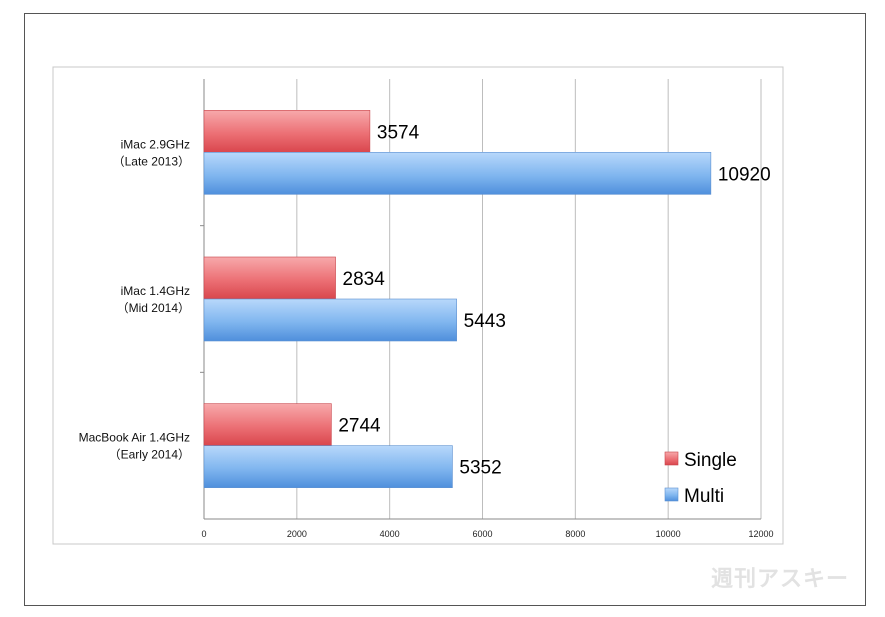 This screenshot has height=617, width=885. What do you see at coordinates (151, 152) in the screenshot?
I see `category-label: iMac 2.9GHz （Late 2013）` at bounding box center [151, 152].